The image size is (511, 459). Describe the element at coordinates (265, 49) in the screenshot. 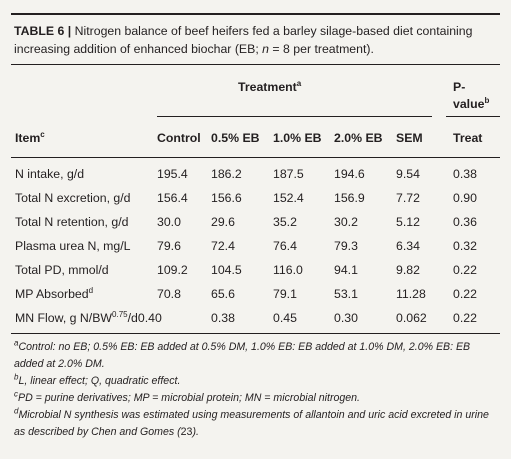

I see `caption-n-var: n` at that location.